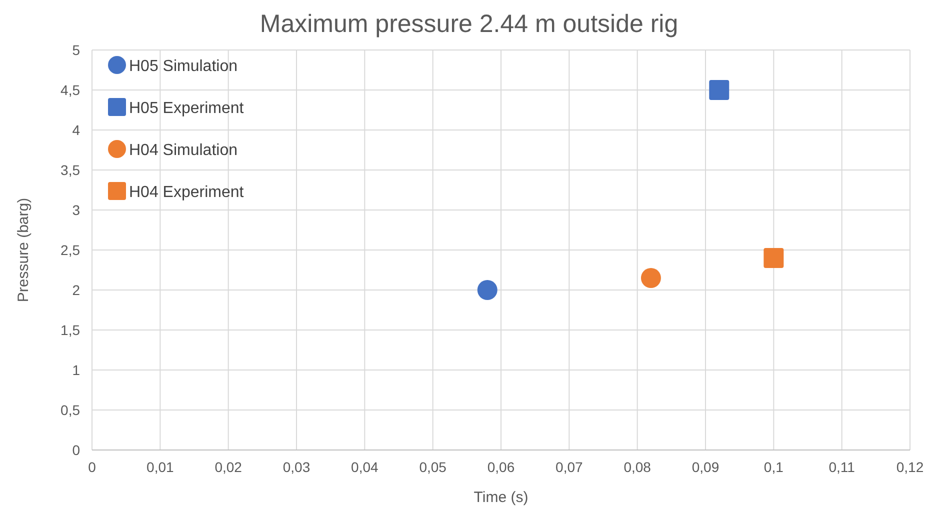 Image resolution: width=938 pixels, height=517 pixels. Describe the element at coordinates (23, 250) in the screenshot. I see `y-axis-title: Pressure (barg)` at that location.